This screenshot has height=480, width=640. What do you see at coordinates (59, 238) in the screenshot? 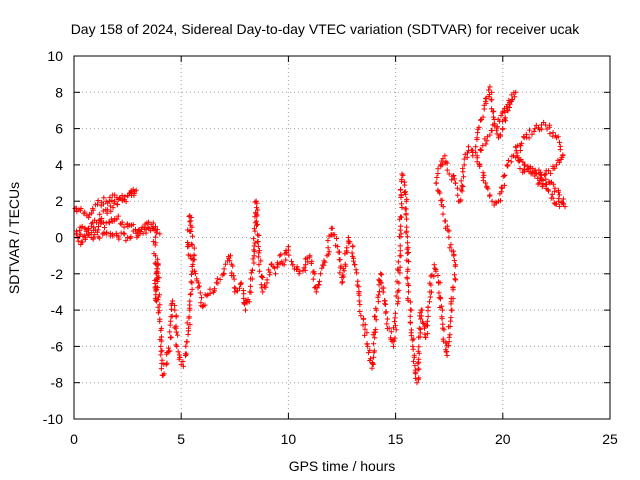
I see `y-tick-label: 0` at bounding box center [59, 238].